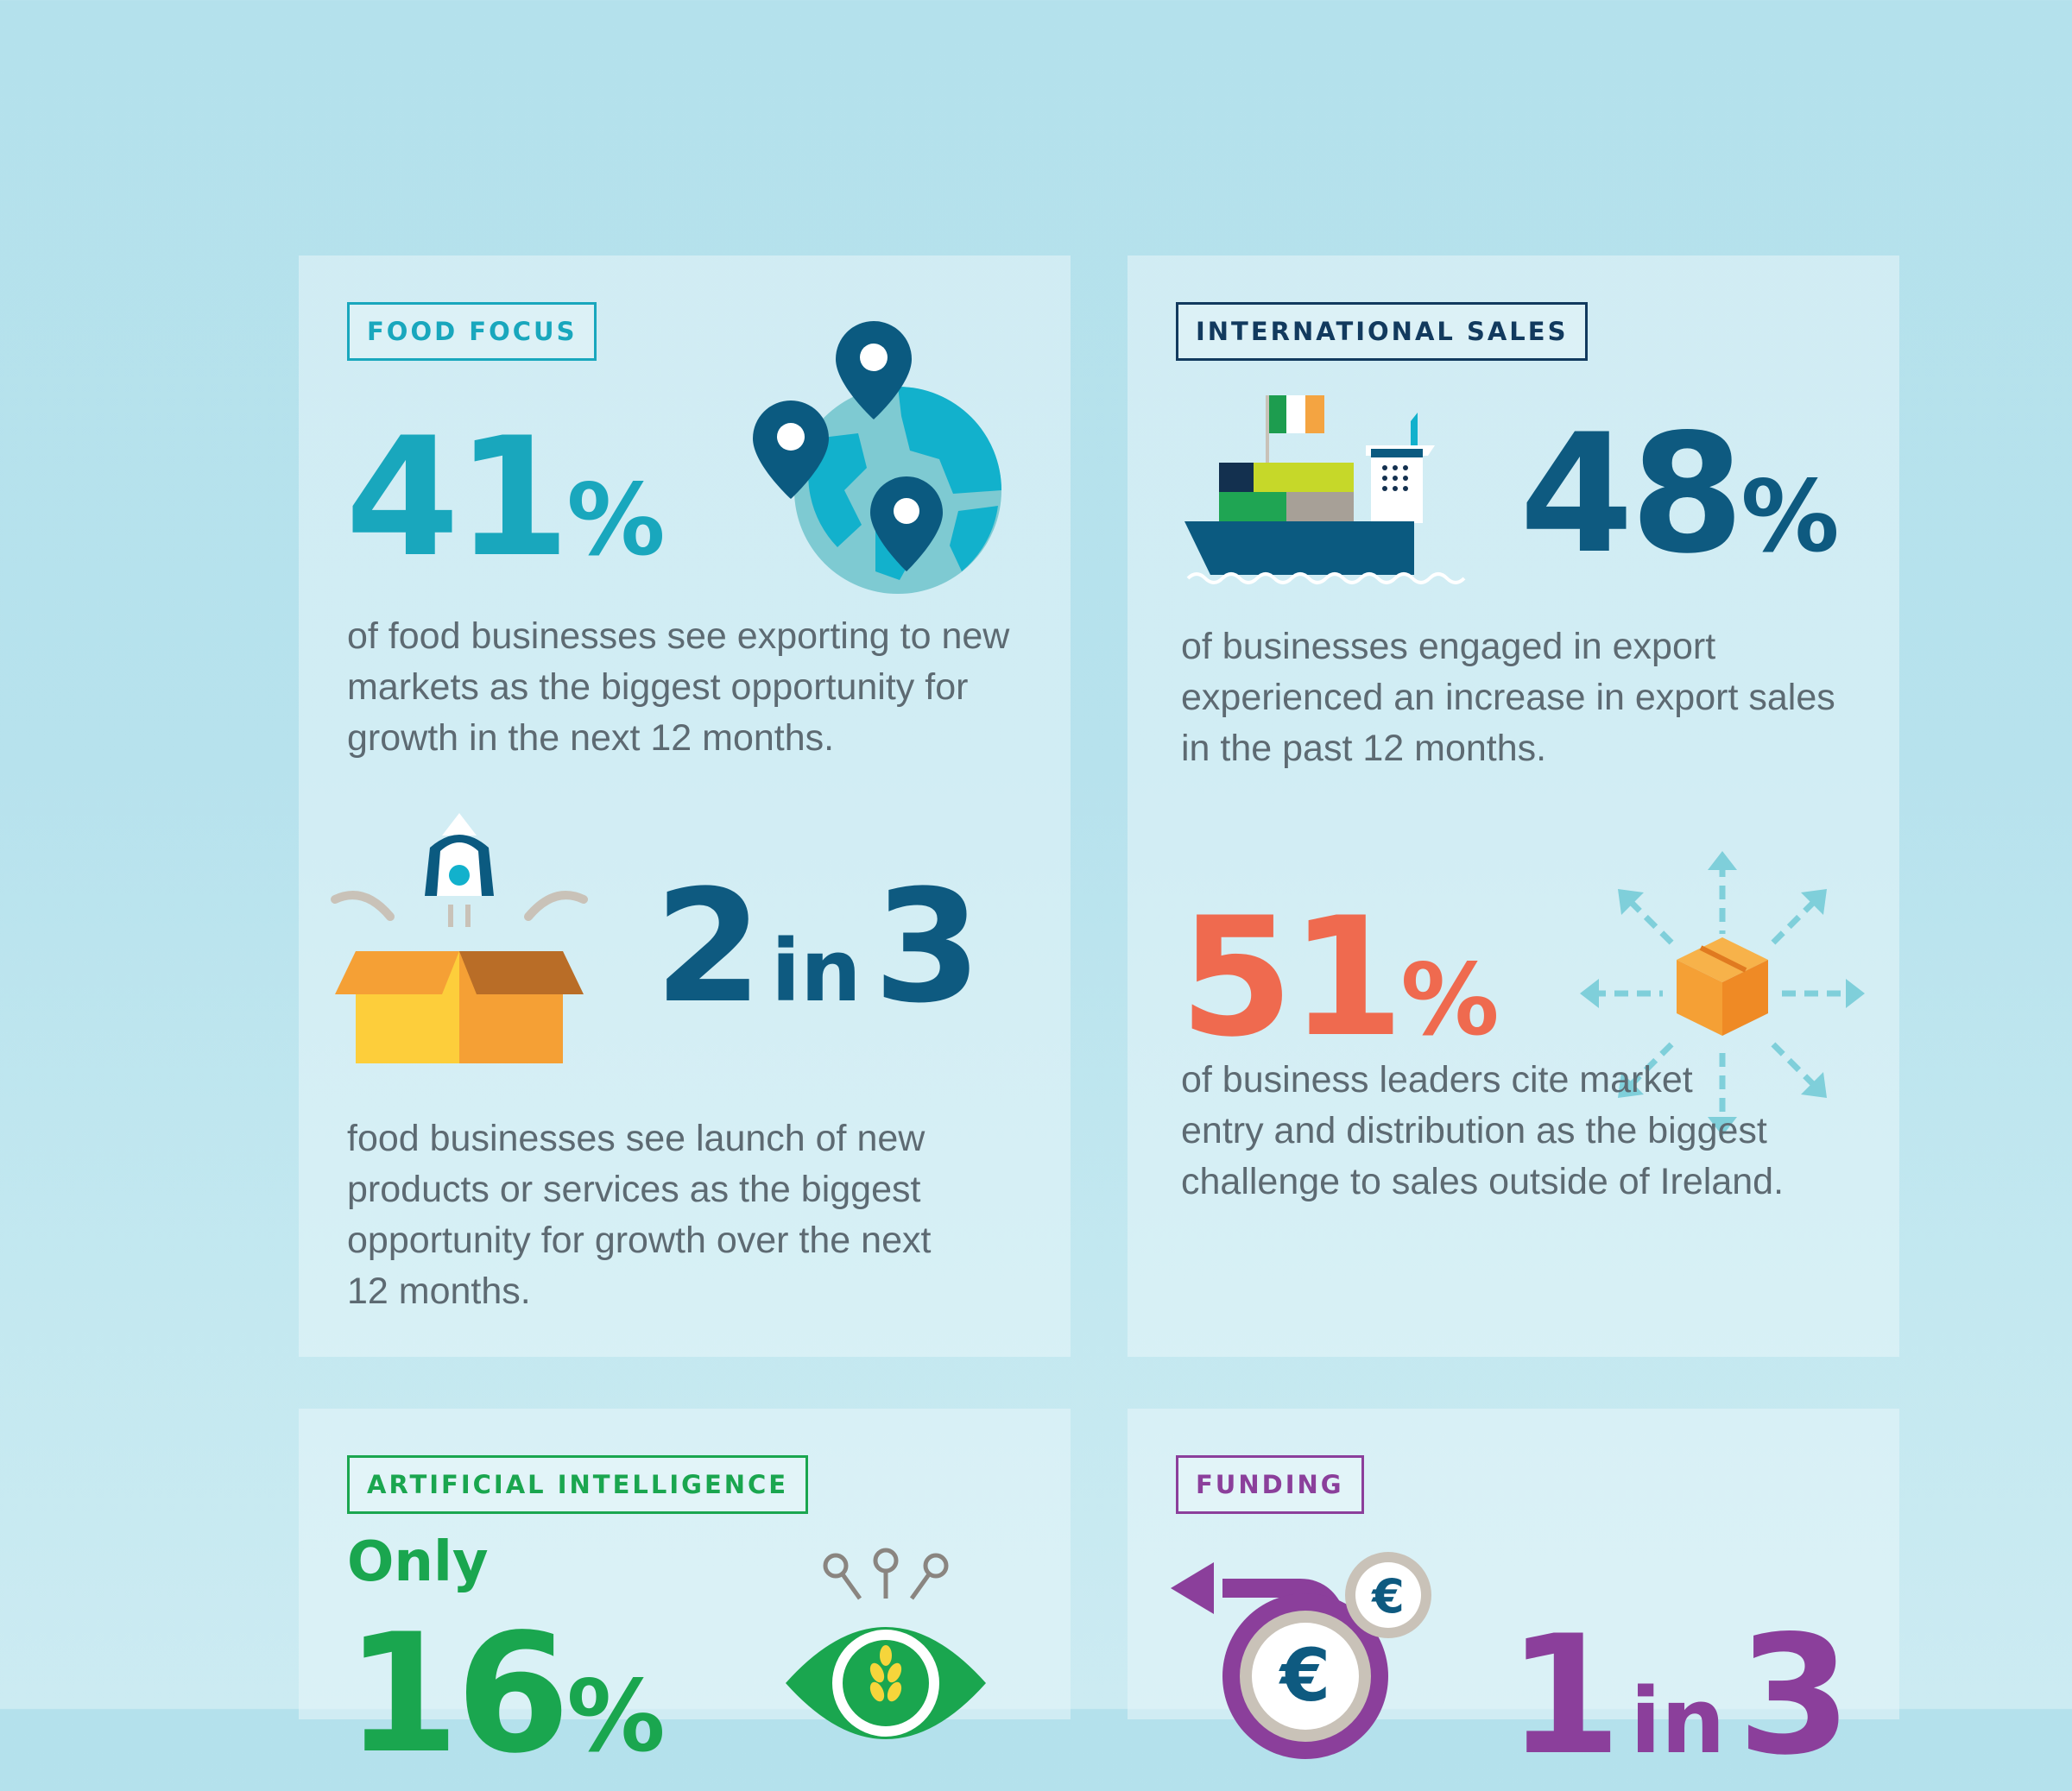  What do you see at coordinates (472, 331) in the screenshot?
I see `food-focus-tag: FOOD FOCUS` at bounding box center [472, 331].